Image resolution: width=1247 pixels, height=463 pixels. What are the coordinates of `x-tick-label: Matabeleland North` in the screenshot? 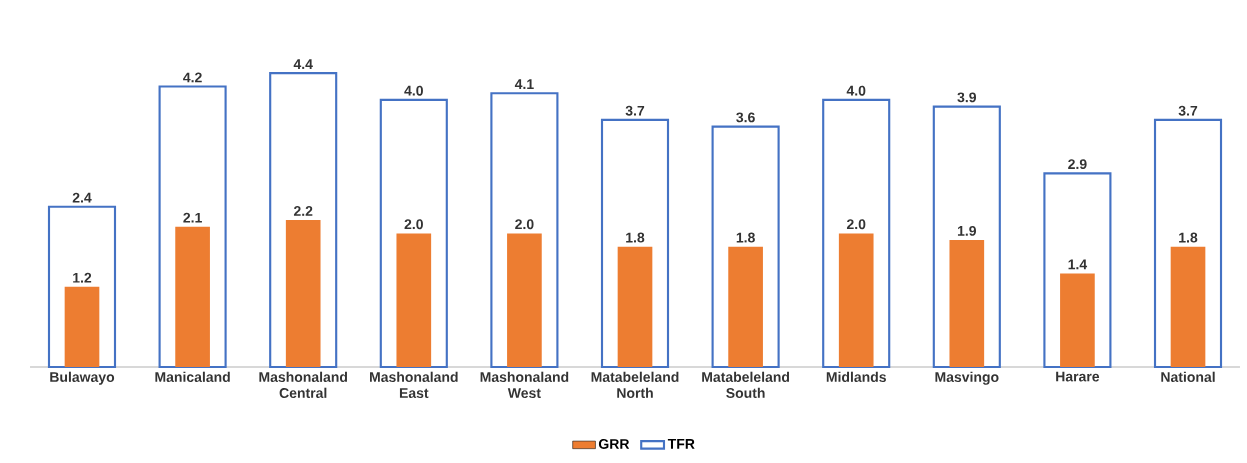 It's located at (635, 384).